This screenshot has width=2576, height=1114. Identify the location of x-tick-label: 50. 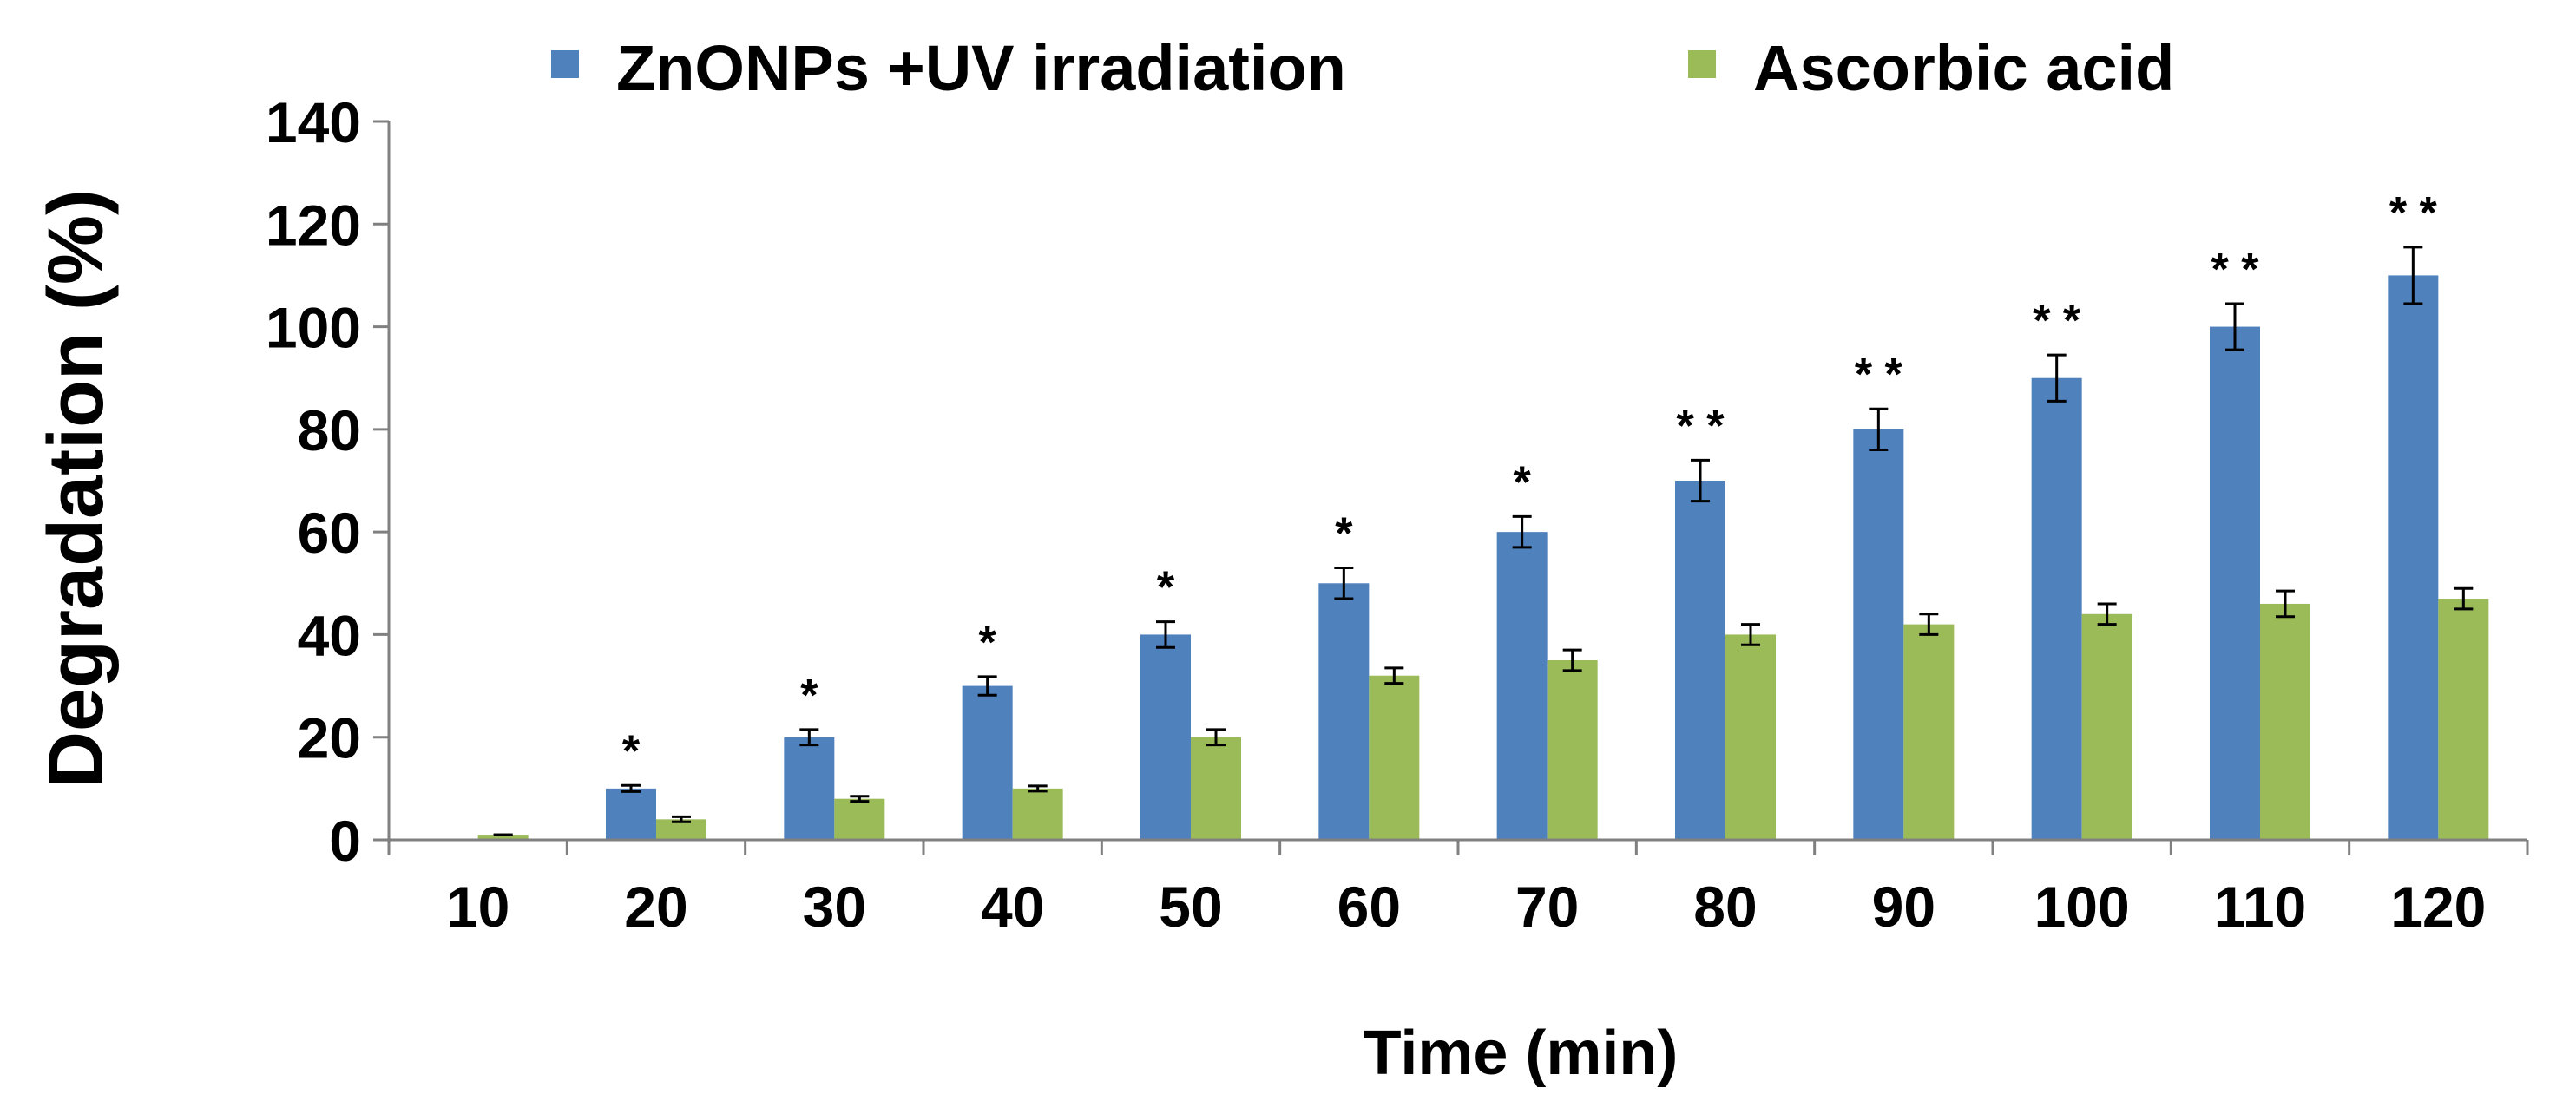
(1191, 907).